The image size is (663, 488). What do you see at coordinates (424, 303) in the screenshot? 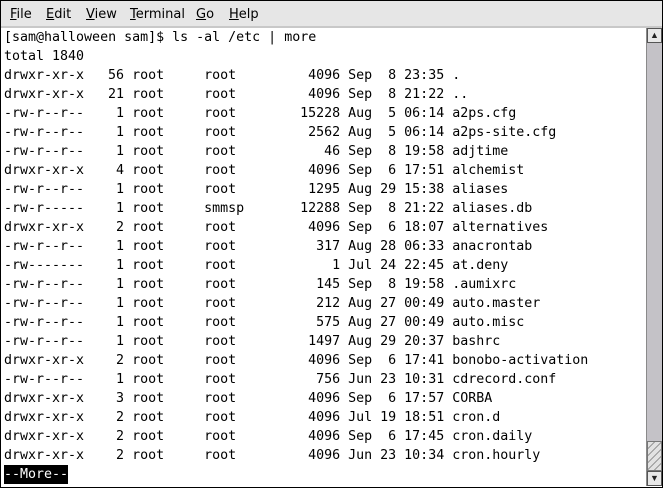
I see `file-time: 00:49` at bounding box center [424, 303].